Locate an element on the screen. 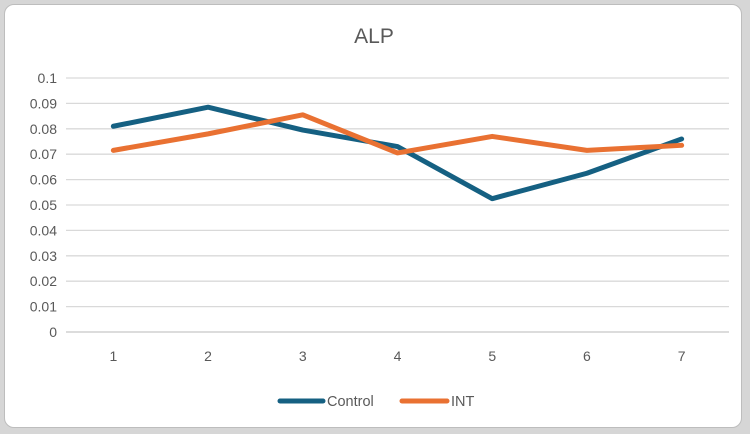 The width and height of the screenshot is (750, 434). y-tick-label: 0.02 is located at coordinates (43, 281).